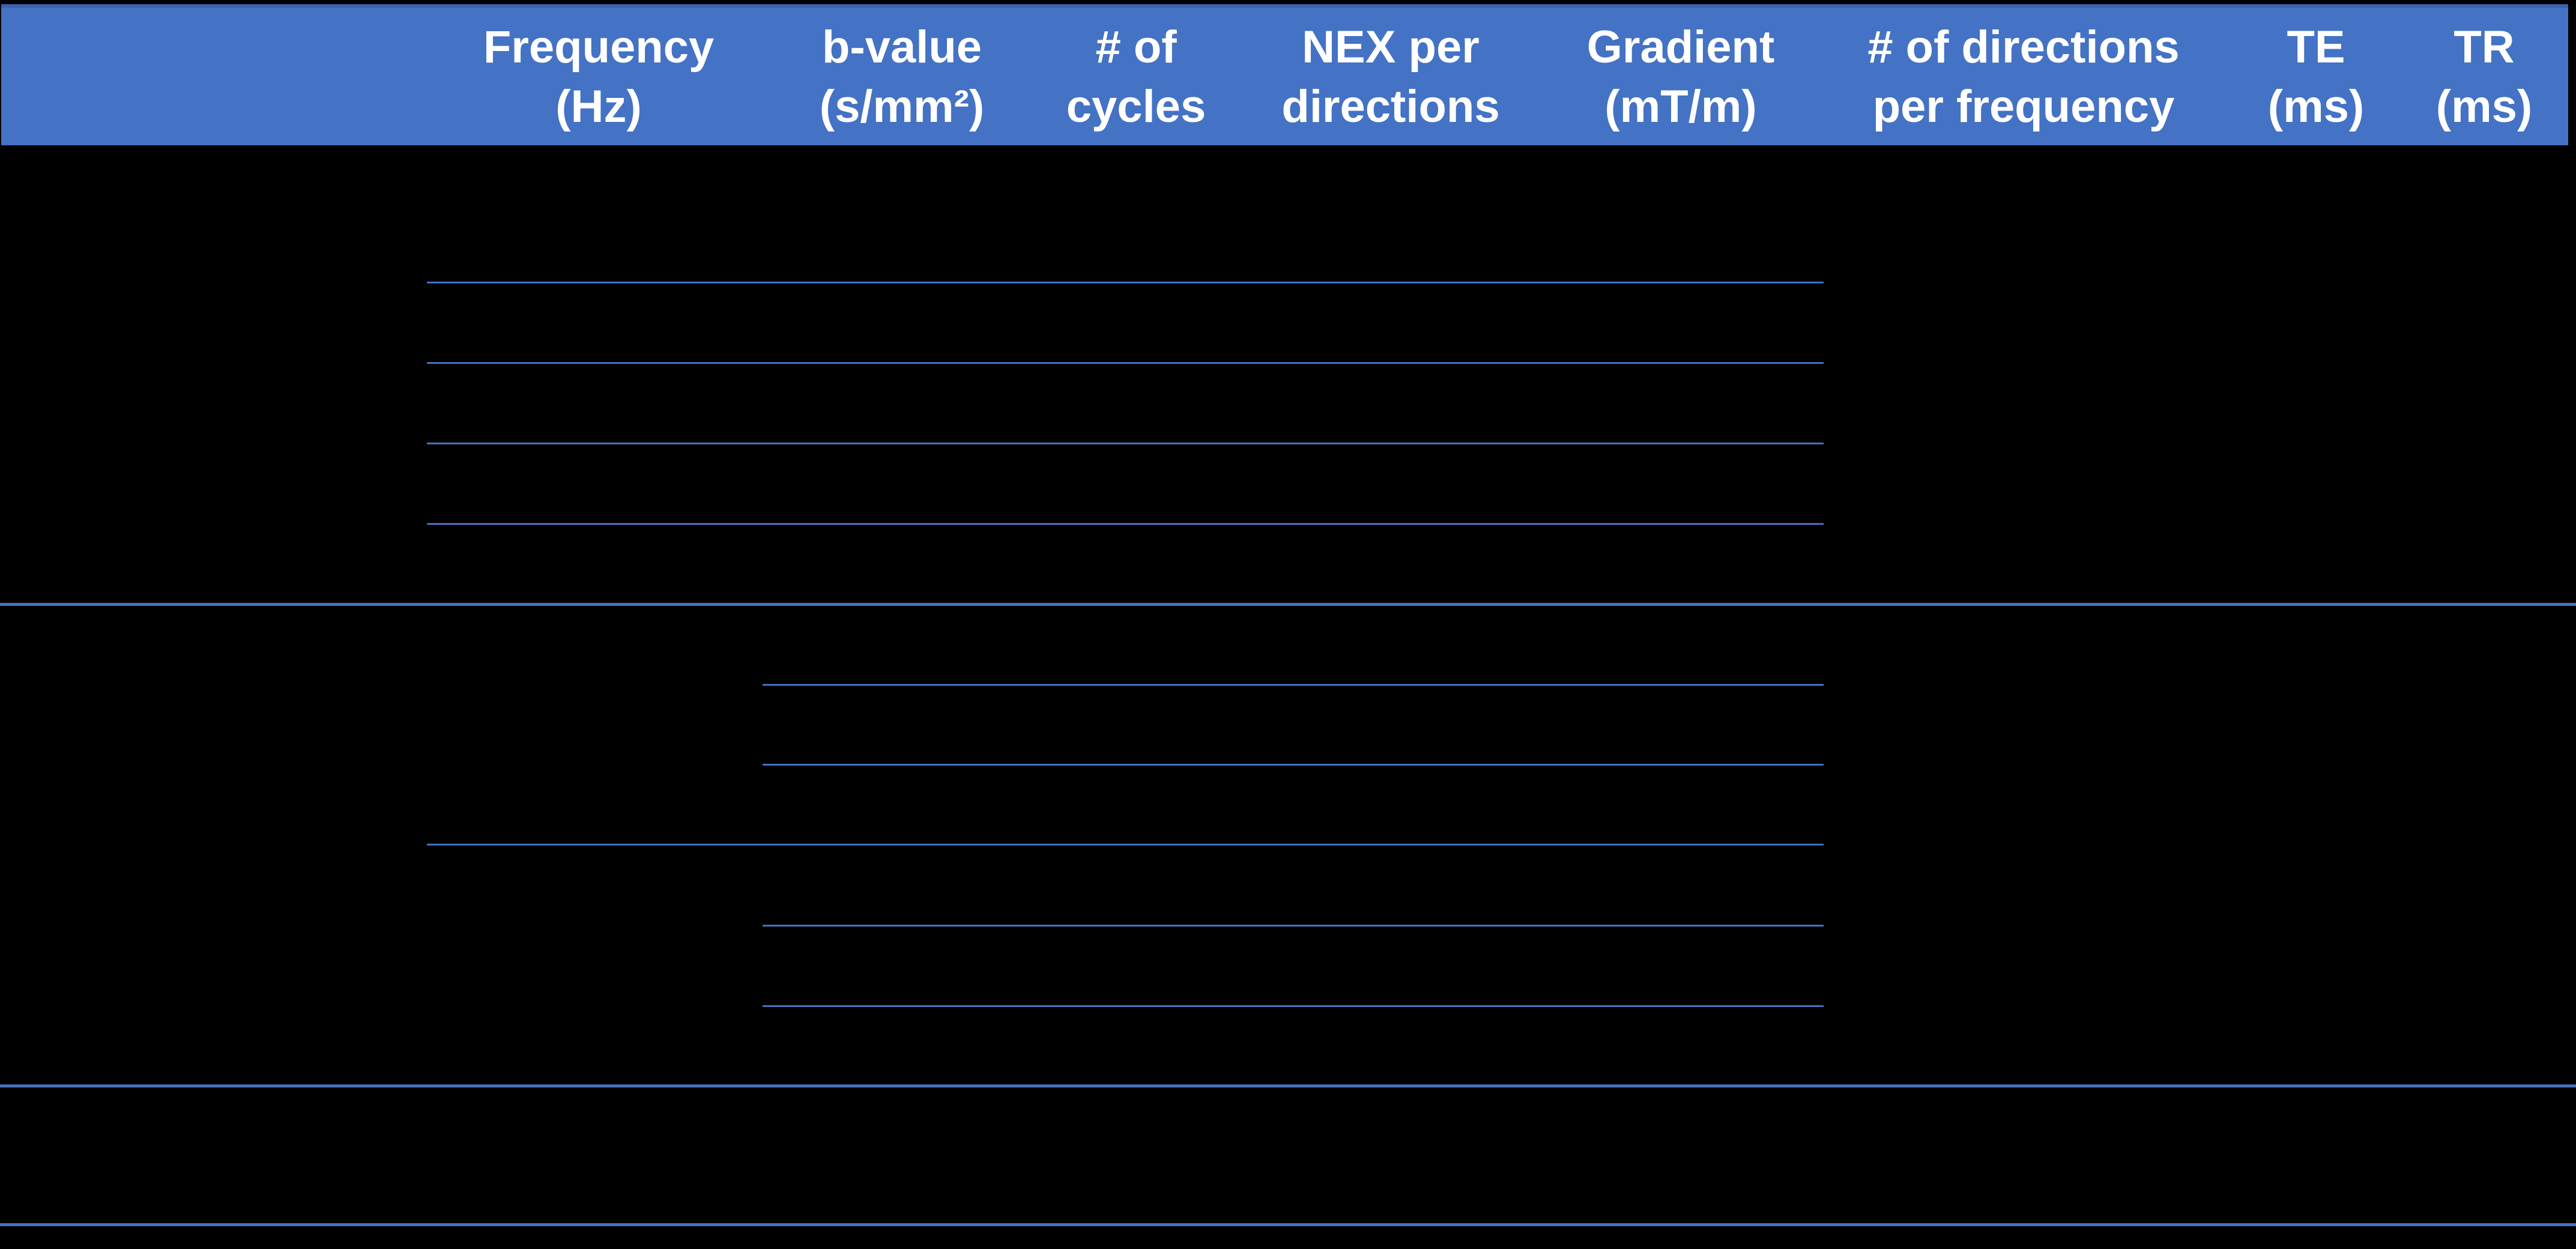  What do you see at coordinates (599, 47) in the screenshot?
I see `column-header-frequency-line1: Frequency` at bounding box center [599, 47].